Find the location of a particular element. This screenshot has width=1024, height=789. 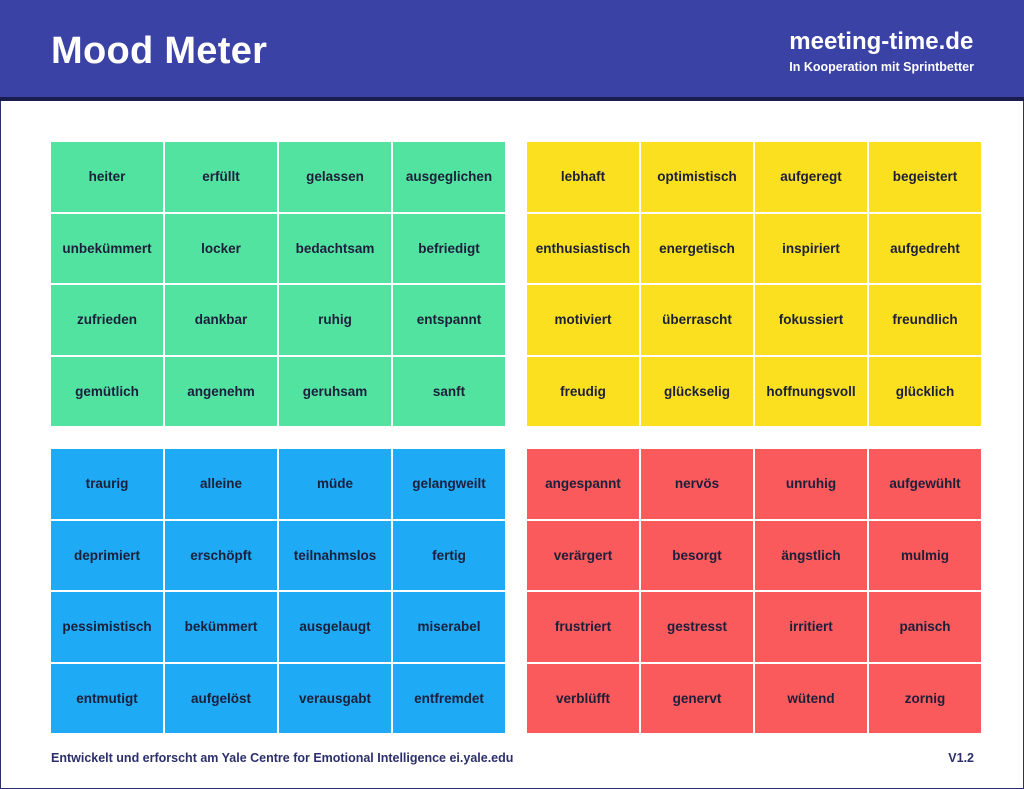

mood-cell-blue: fertig is located at coordinates (449, 555).